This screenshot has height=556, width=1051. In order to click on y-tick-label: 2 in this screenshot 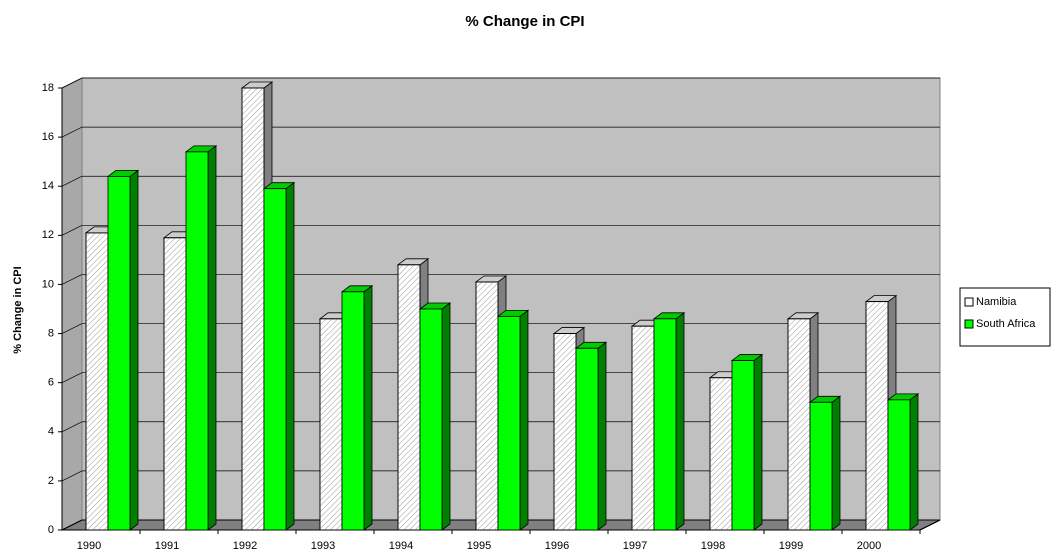, I will do `click(51, 481)`.